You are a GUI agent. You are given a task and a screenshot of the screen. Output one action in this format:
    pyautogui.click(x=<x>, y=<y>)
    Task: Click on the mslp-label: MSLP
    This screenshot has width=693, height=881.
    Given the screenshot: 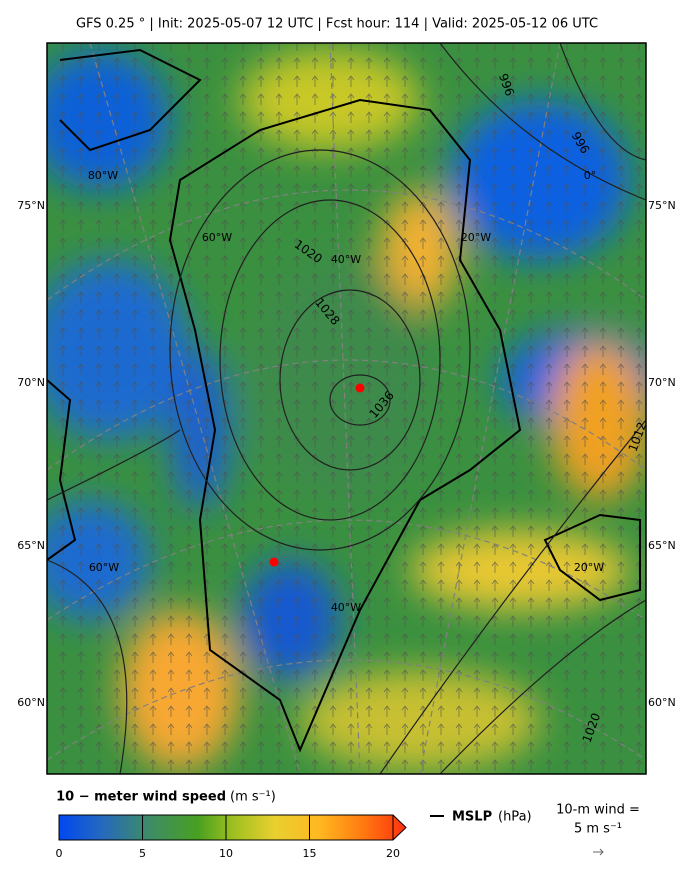 What is the action you would take?
    pyautogui.click(x=472, y=817)
    